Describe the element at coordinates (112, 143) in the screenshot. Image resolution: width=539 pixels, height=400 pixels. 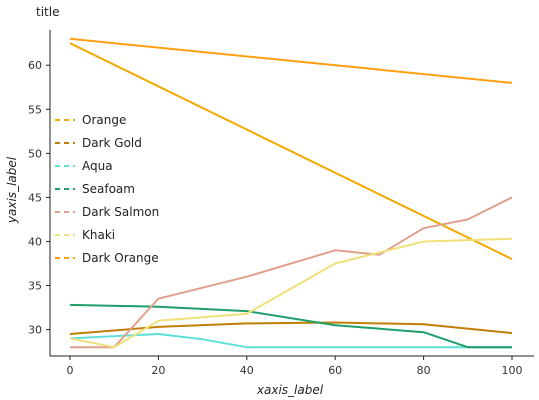
I see `legend-label-dark-gold: Dark Gold` at that location.